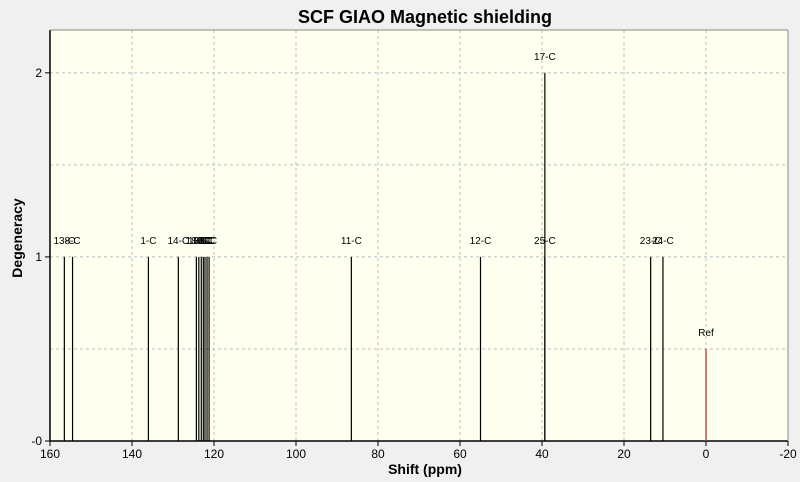  Describe the element at coordinates (296, 454) in the screenshot. I see `x-tick-label: 100` at that location.